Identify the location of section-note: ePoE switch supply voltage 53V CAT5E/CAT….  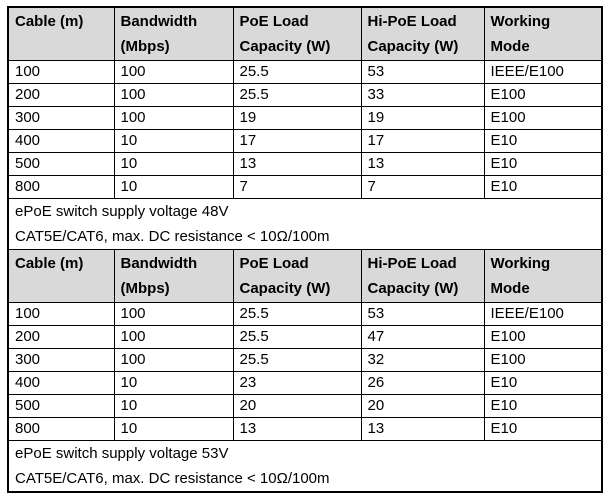
(305, 466).